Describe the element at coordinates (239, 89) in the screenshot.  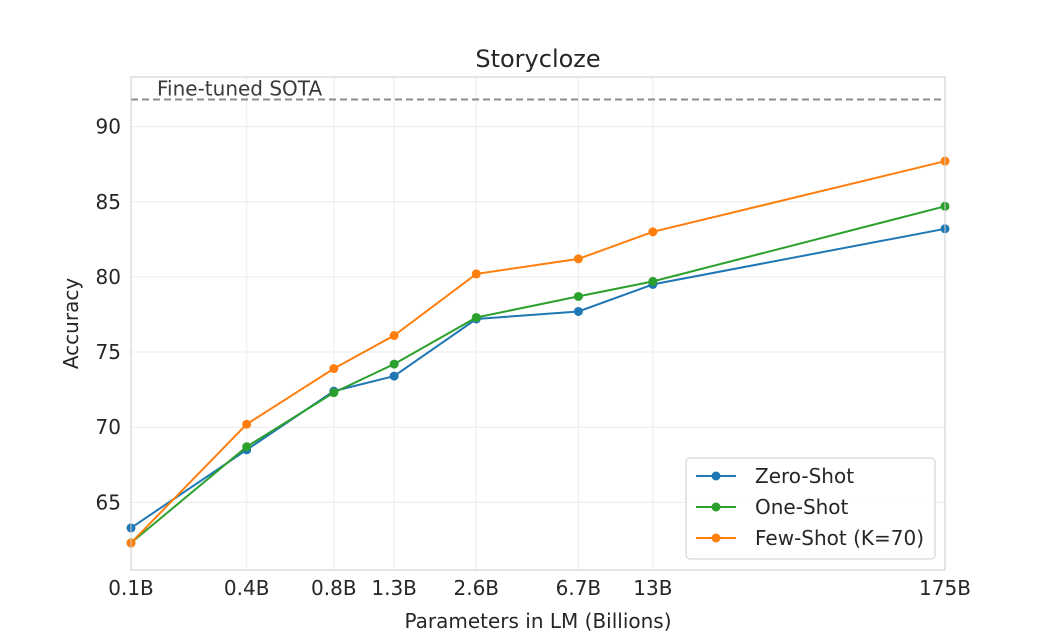
I see `reference-line-label: Fine-tuned SOTA` at that location.